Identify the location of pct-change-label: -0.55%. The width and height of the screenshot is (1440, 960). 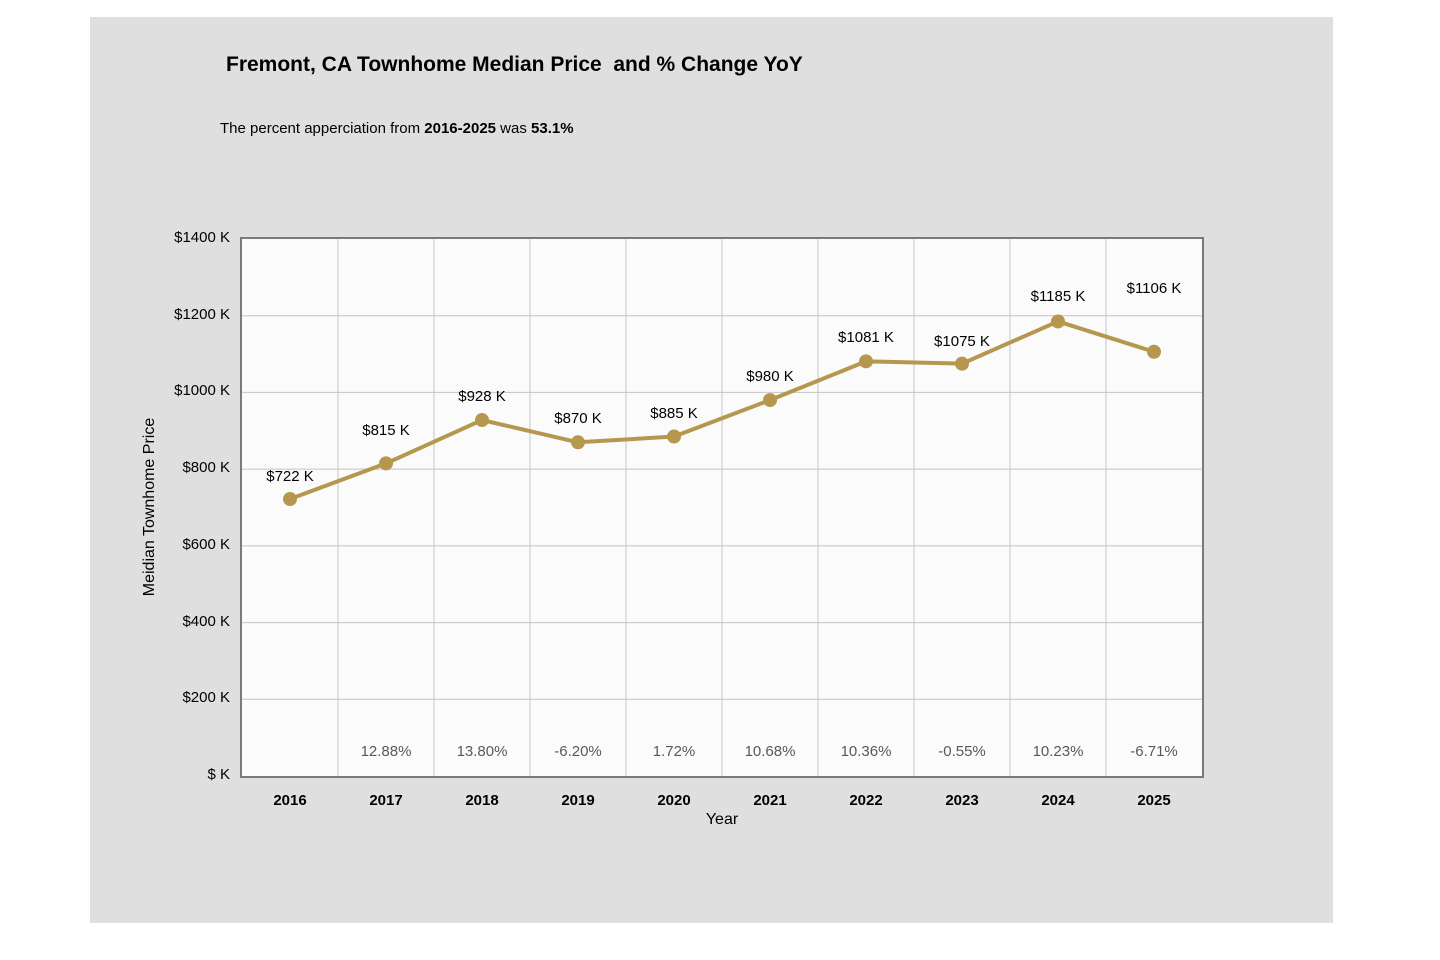
(962, 751).